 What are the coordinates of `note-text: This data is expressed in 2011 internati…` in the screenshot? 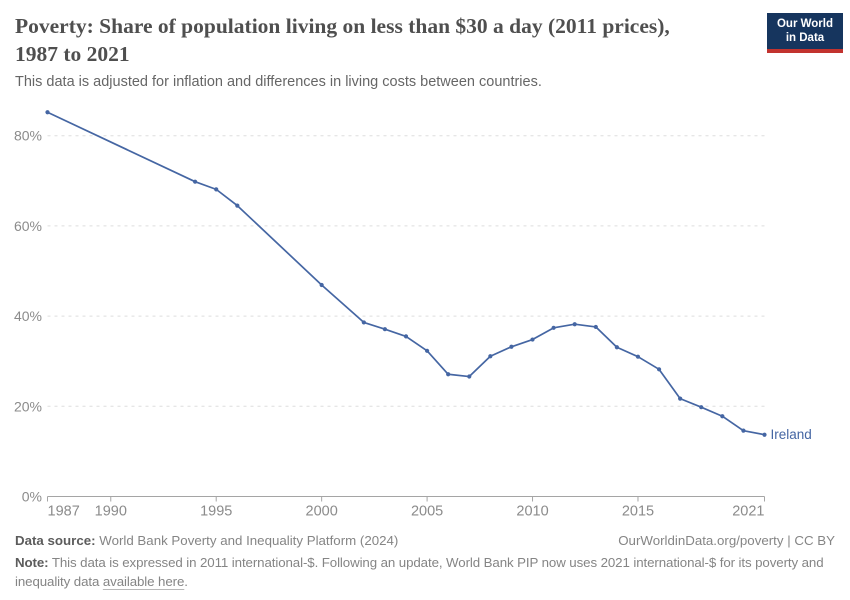 It's located at (419, 572).